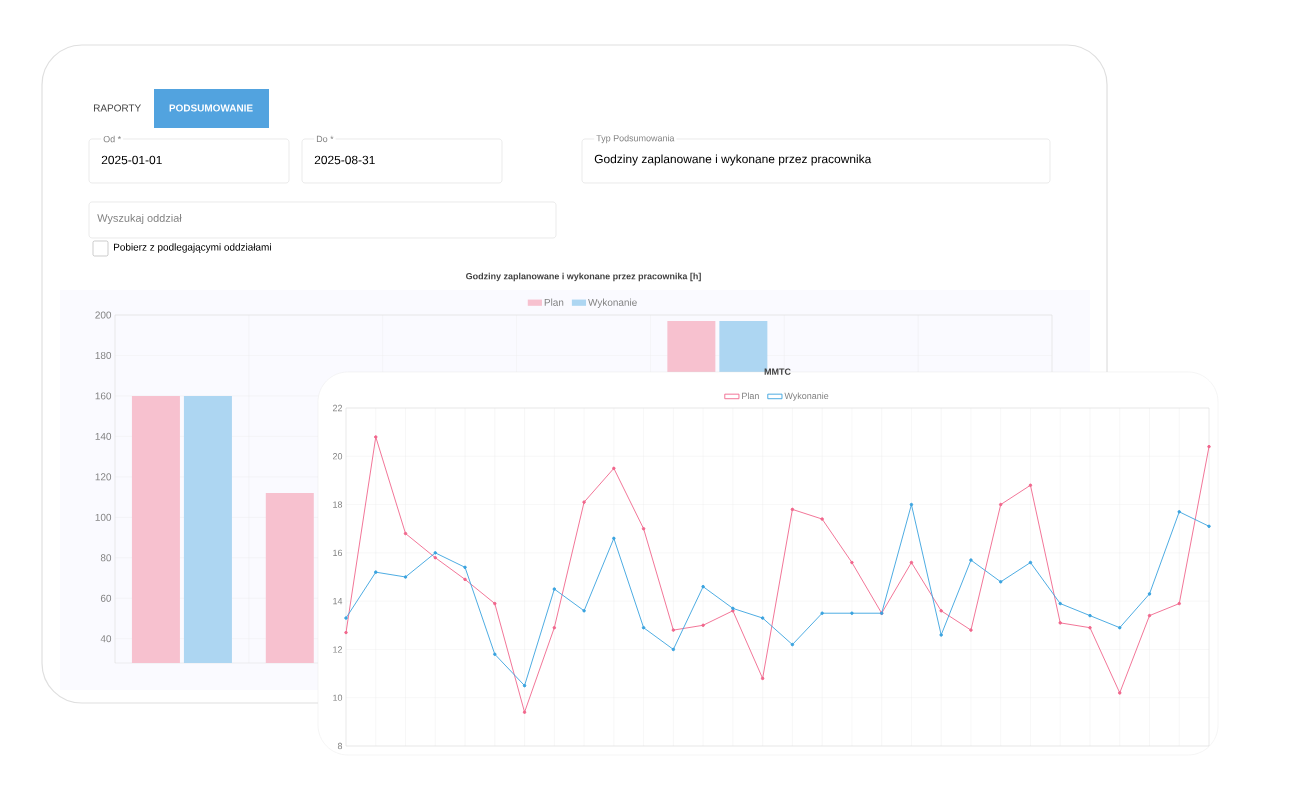 Image resolution: width=1312 pixels, height=800 pixels. Describe the element at coordinates (340, 746) in the screenshot. I see `y-tick-label: 8` at that location.